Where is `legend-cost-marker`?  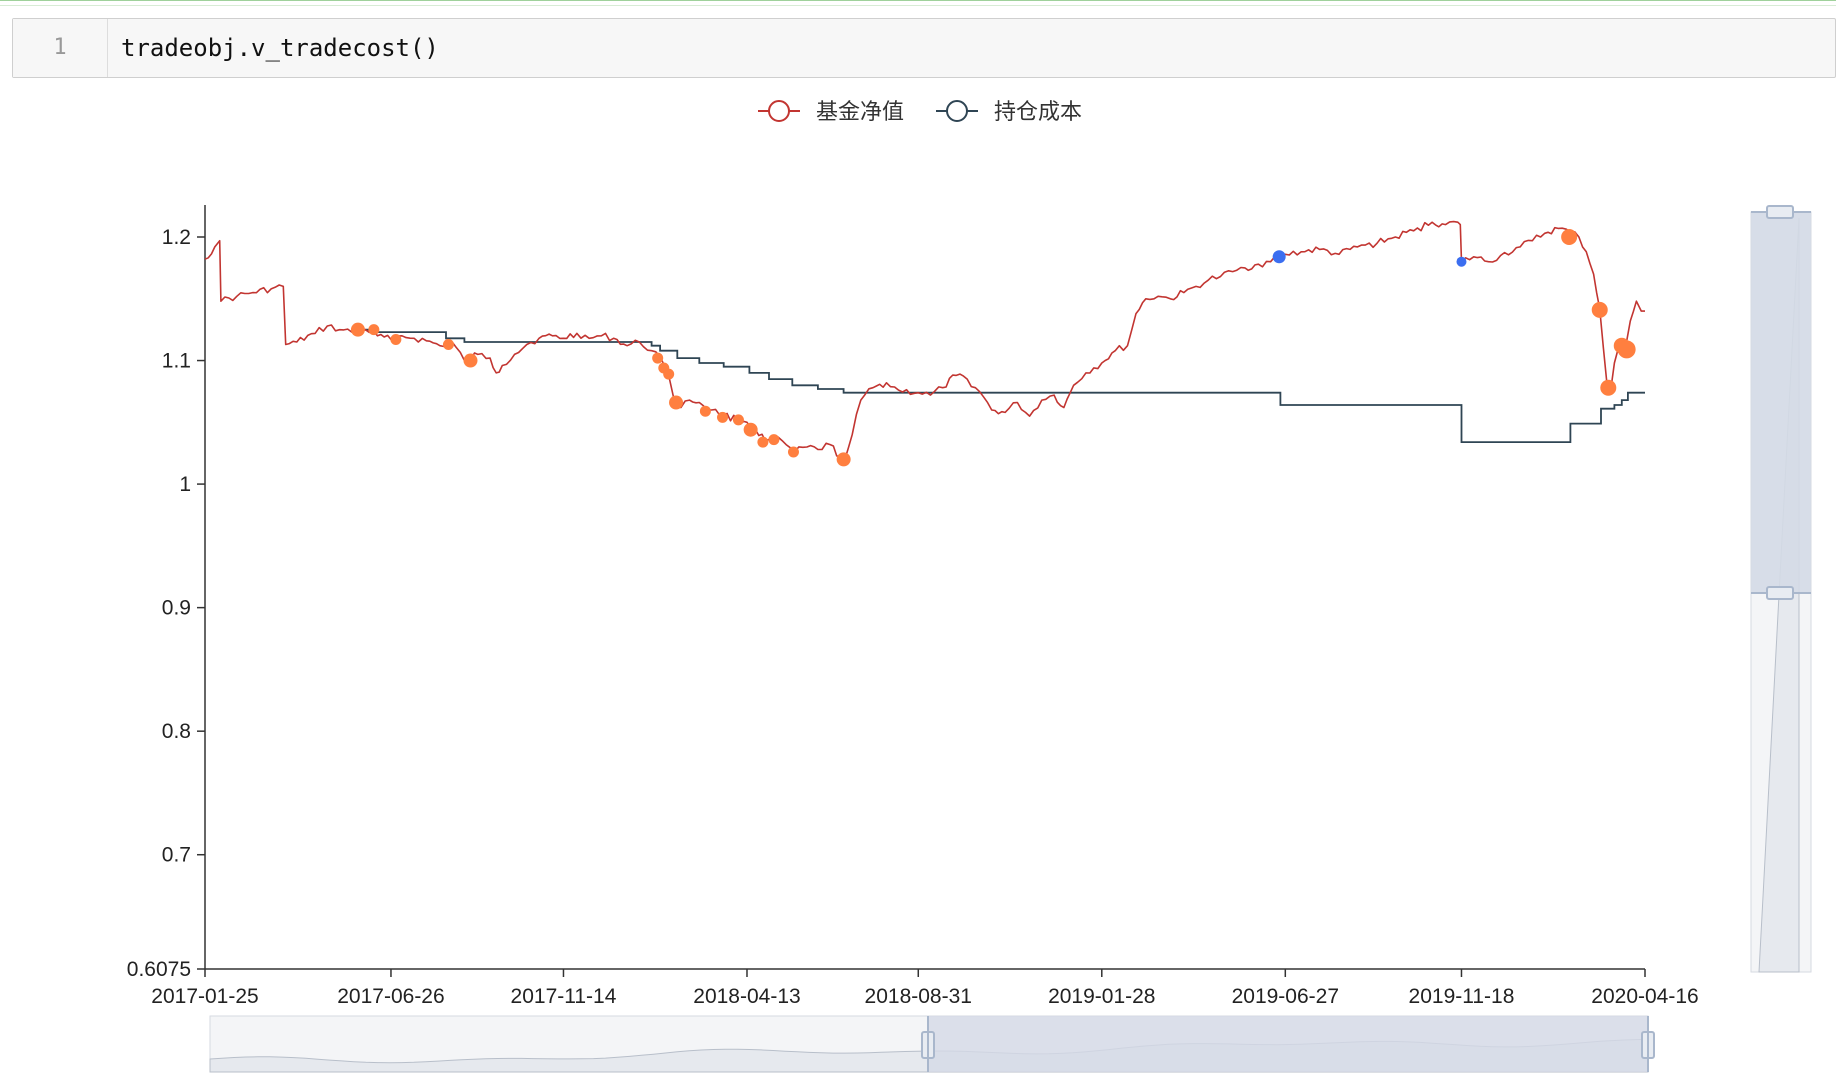 legend-cost-marker is located at coordinates (957, 111).